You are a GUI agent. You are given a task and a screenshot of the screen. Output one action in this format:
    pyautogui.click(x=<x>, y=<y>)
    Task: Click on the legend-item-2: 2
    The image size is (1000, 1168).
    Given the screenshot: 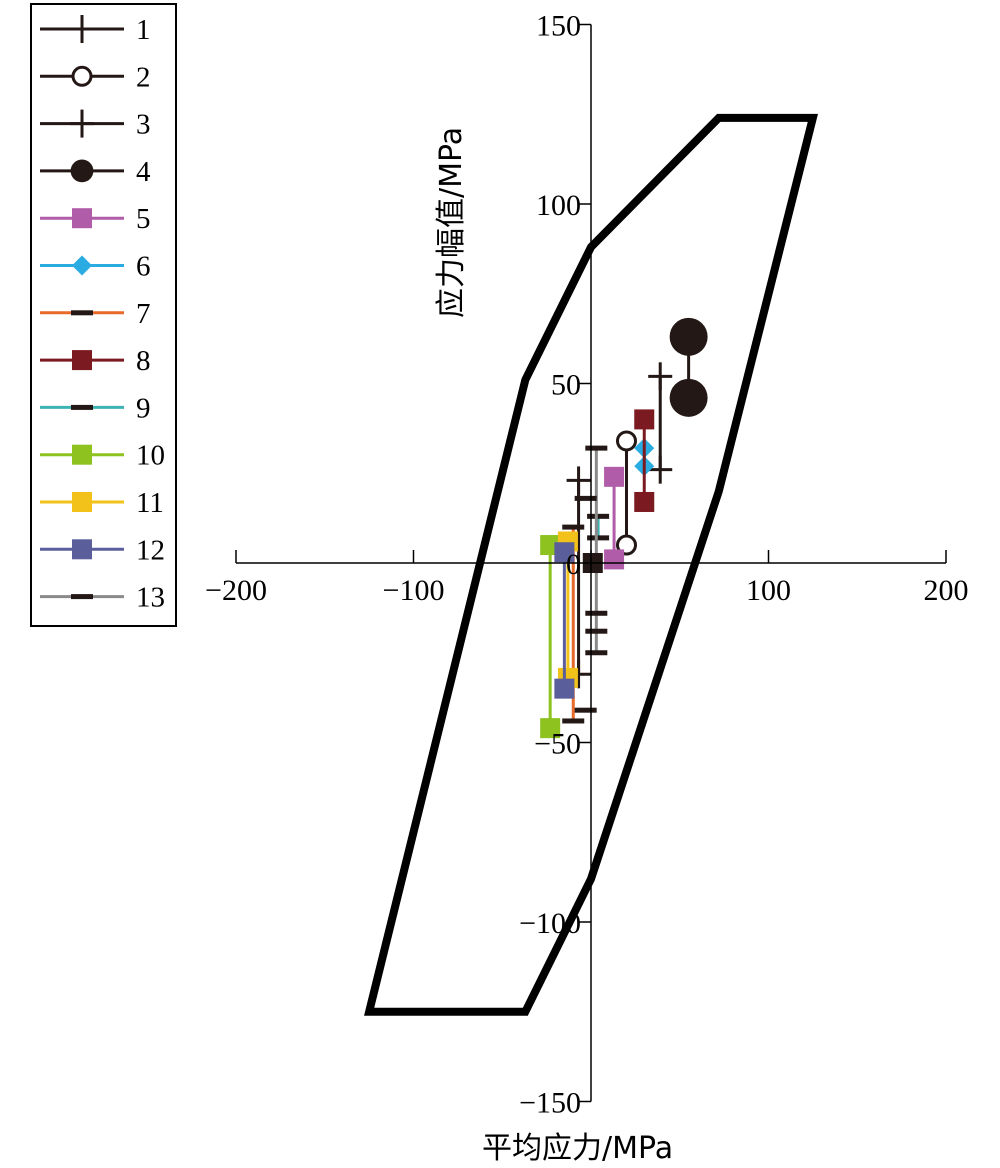 What is the action you would take?
    pyautogui.click(x=95, y=77)
    